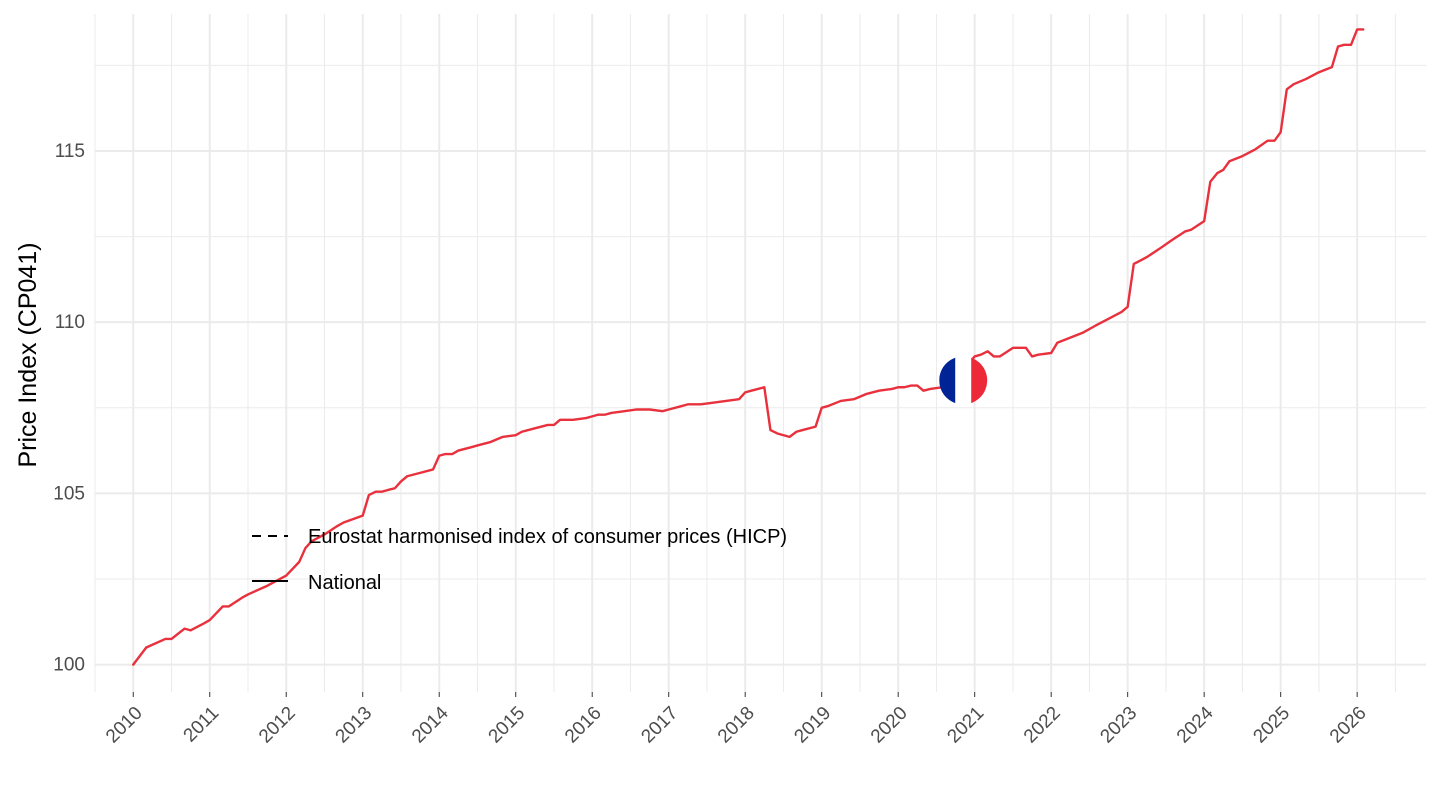 The image size is (1440, 810). Describe the element at coordinates (202, 725) in the screenshot. I see `x-tick-label: 2011` at that location.